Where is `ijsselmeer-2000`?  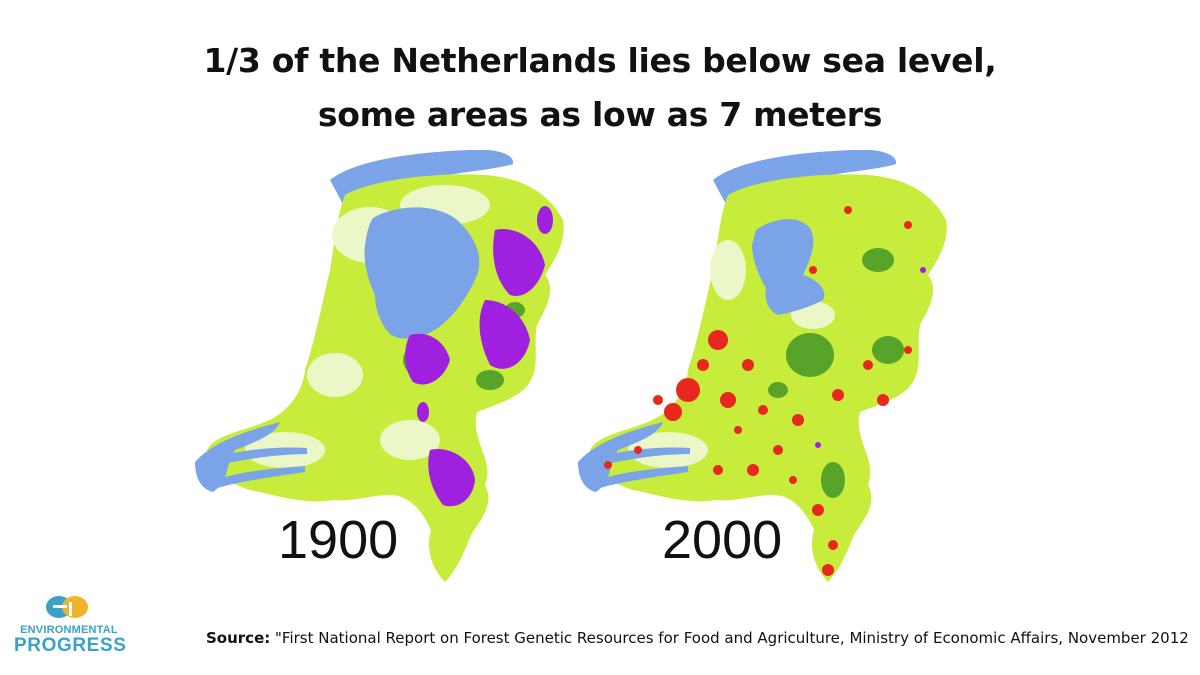 ijsselmeer-2000 is located at coordinates (788, 267).